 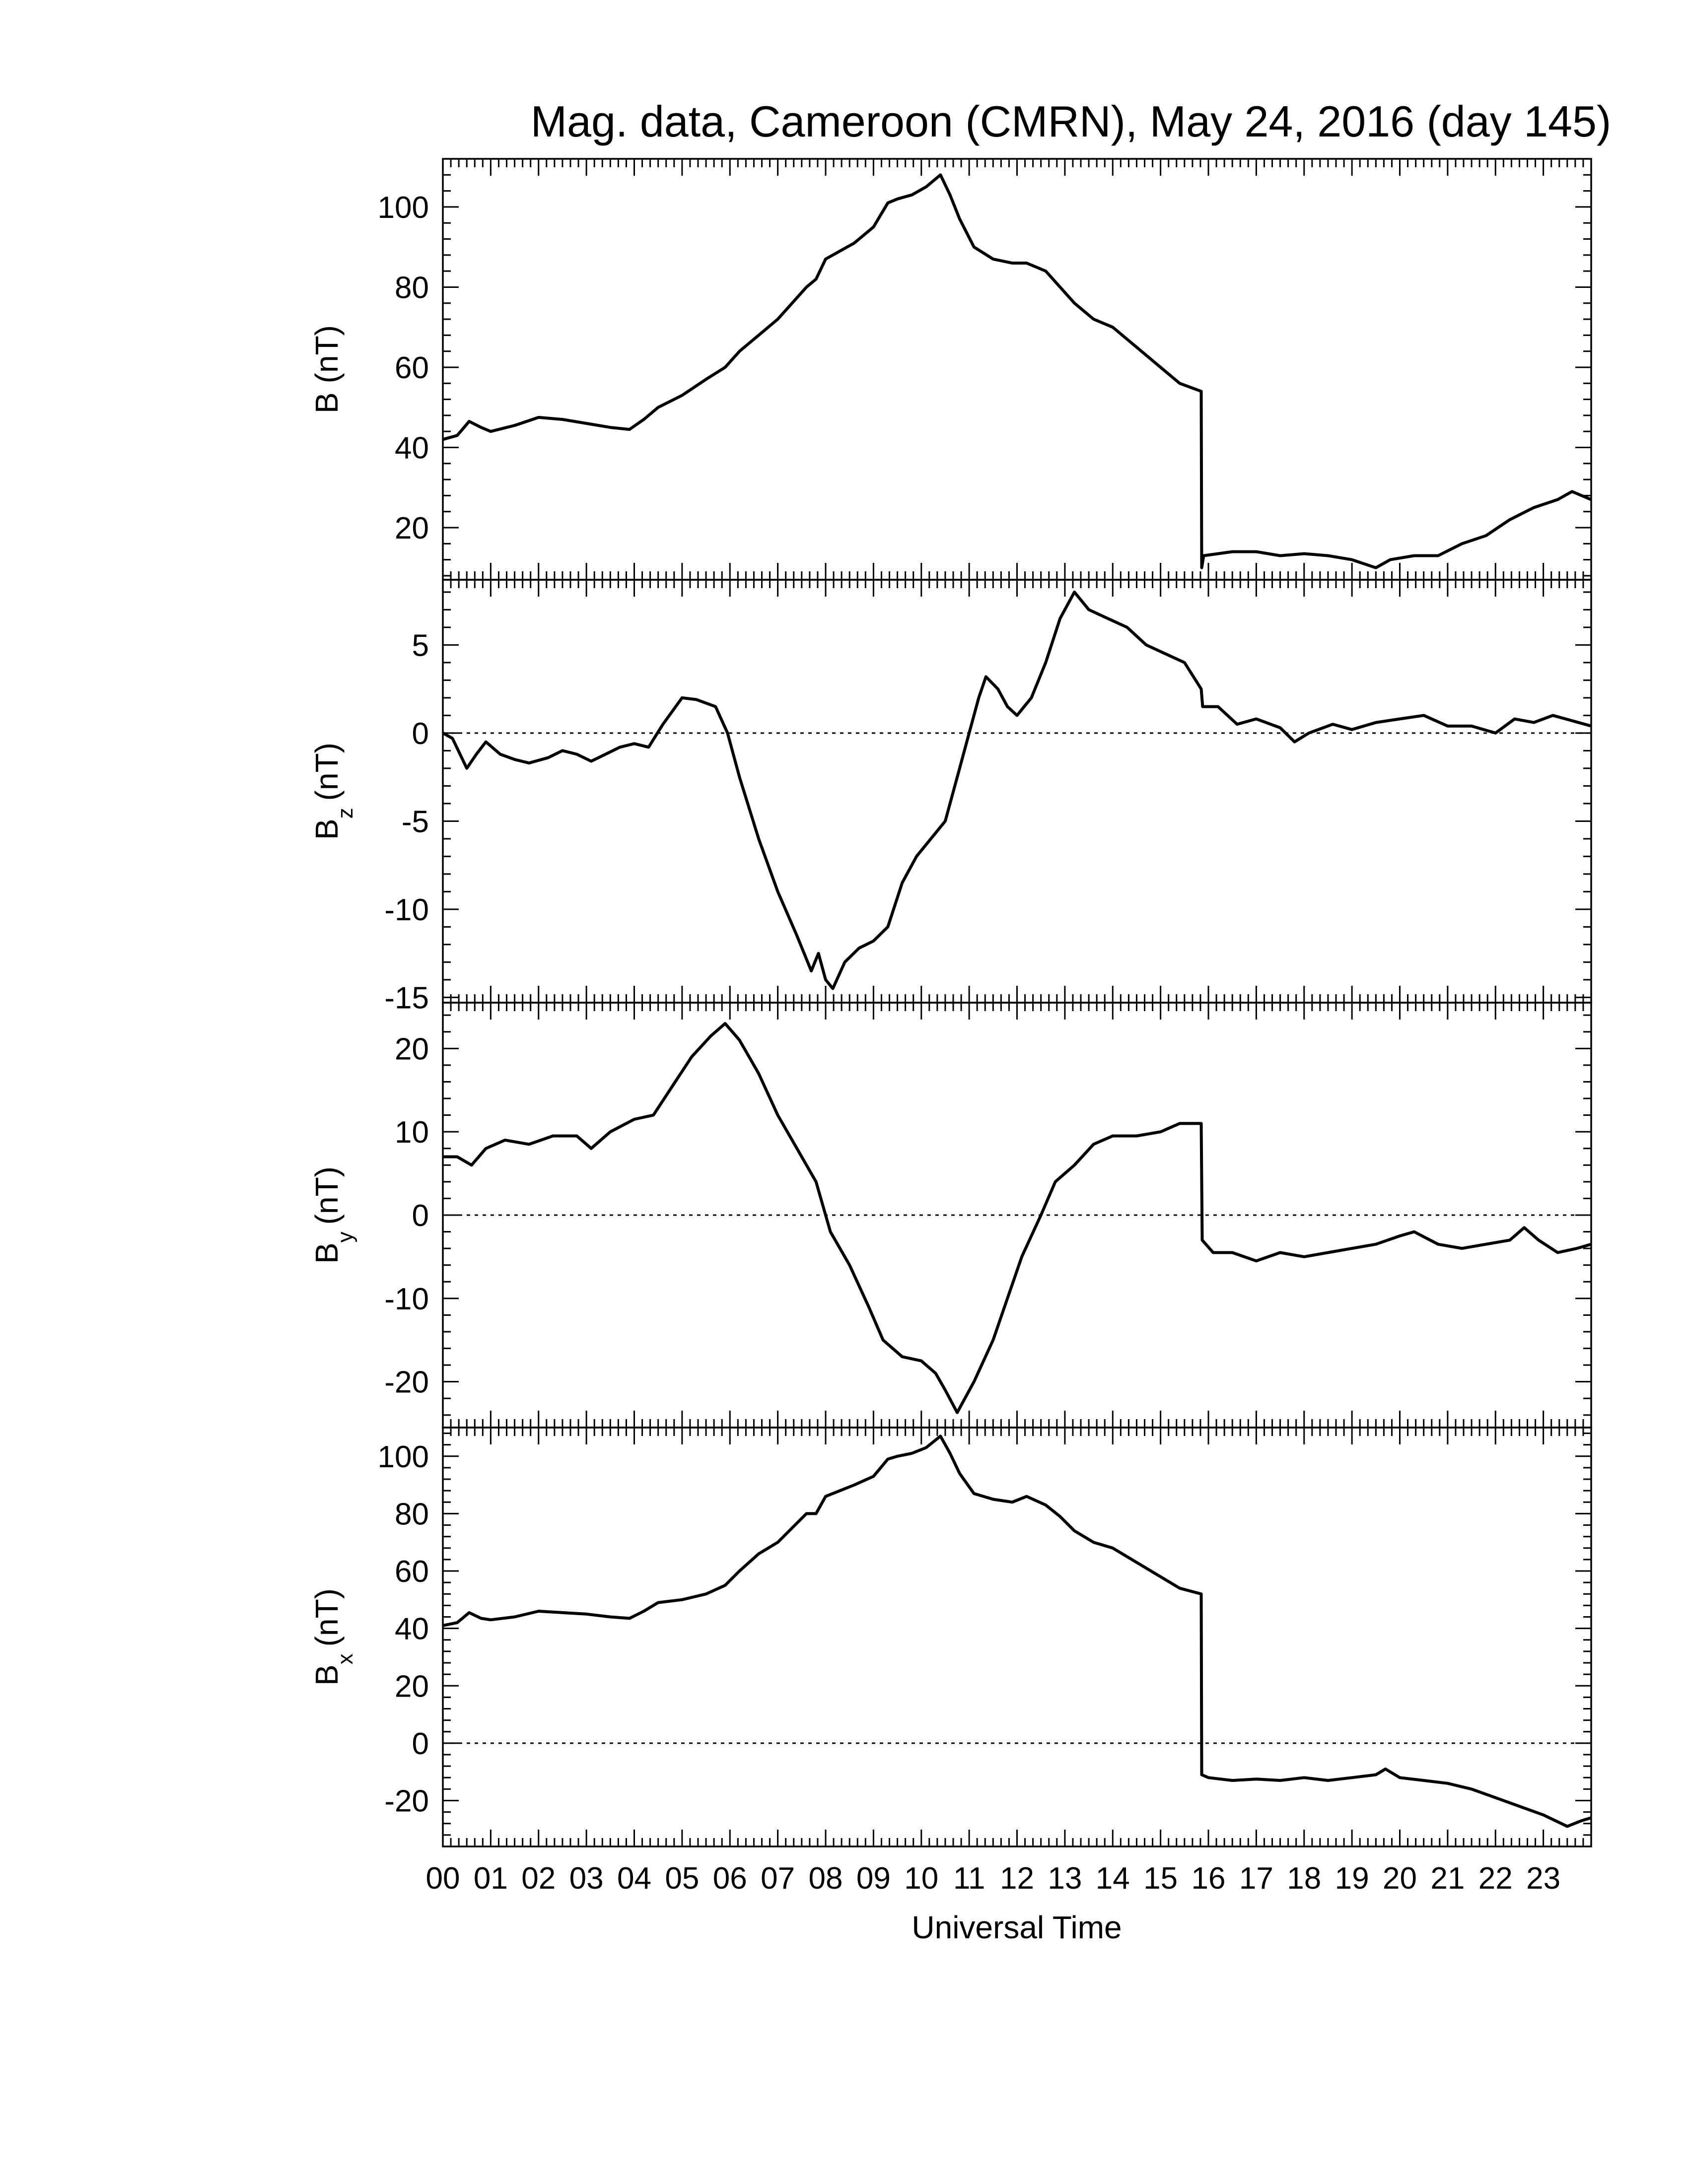 What do you see at coordinates (1160, 1878) in the screenshot?
I see `x-tick-label: 15` at bounding box center [1160, 1878].